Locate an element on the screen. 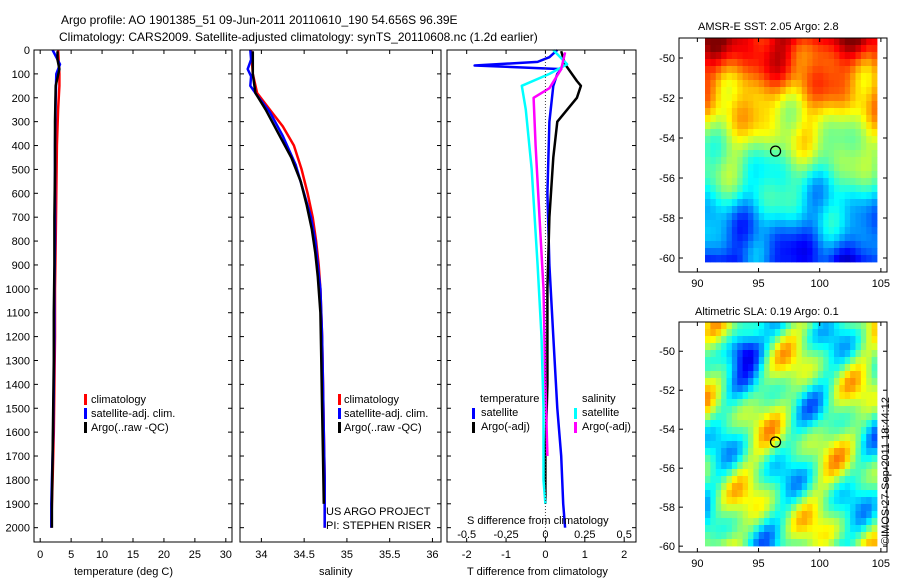 This screenshot has height=580, width=900. legend-label-argo: Argo(..raw -QC) is located at coordinates (383, 428).